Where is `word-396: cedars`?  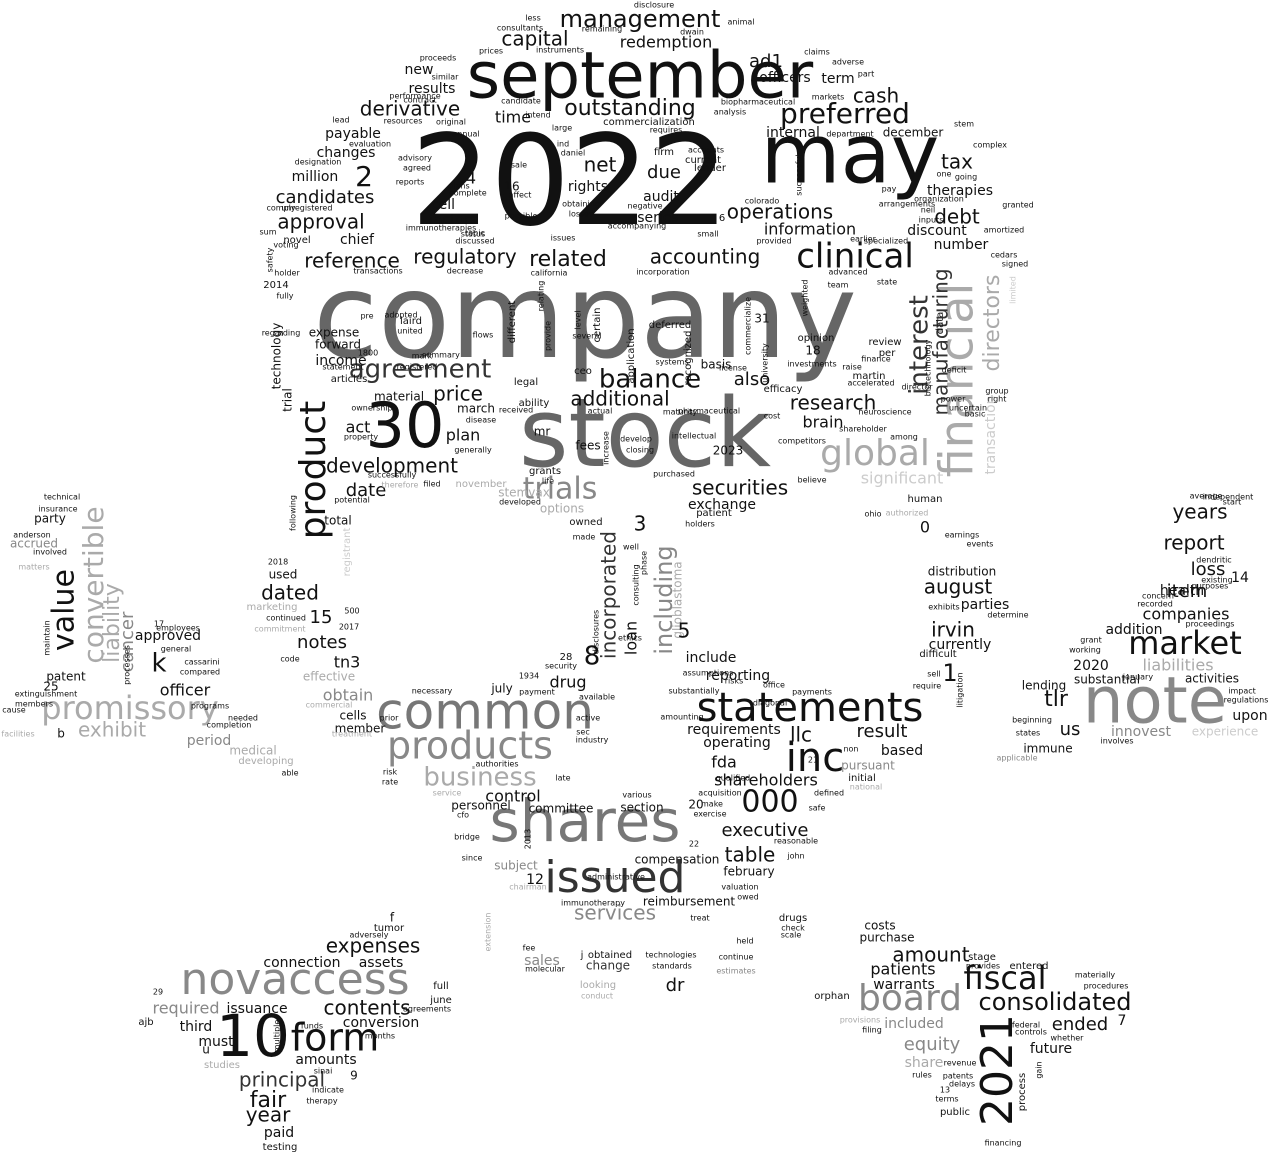 word-396: cedars is located at coordinates (1004, 255).